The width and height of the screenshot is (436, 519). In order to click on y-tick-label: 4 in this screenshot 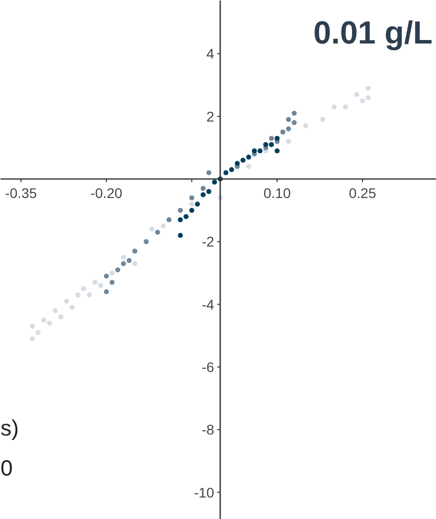, I will do `click(210, 54)`.